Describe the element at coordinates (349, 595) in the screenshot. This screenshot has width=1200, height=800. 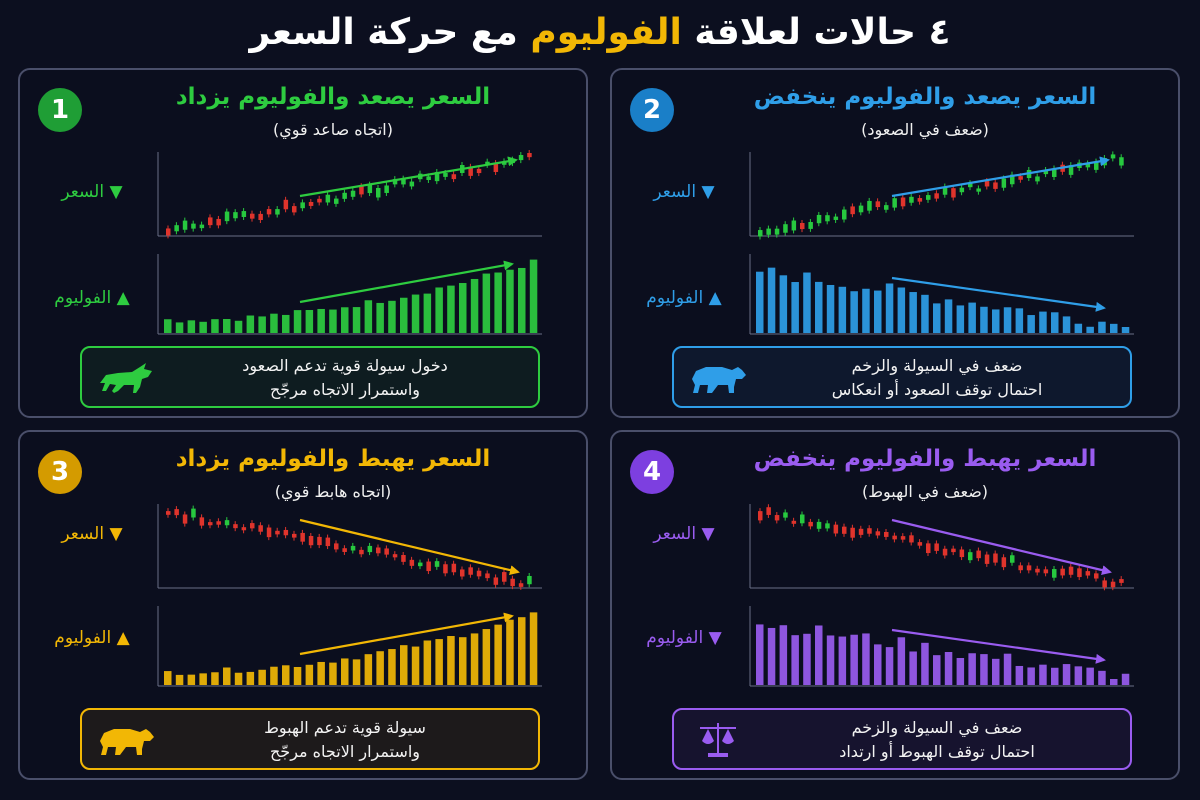
I see `chart-area` at that location.